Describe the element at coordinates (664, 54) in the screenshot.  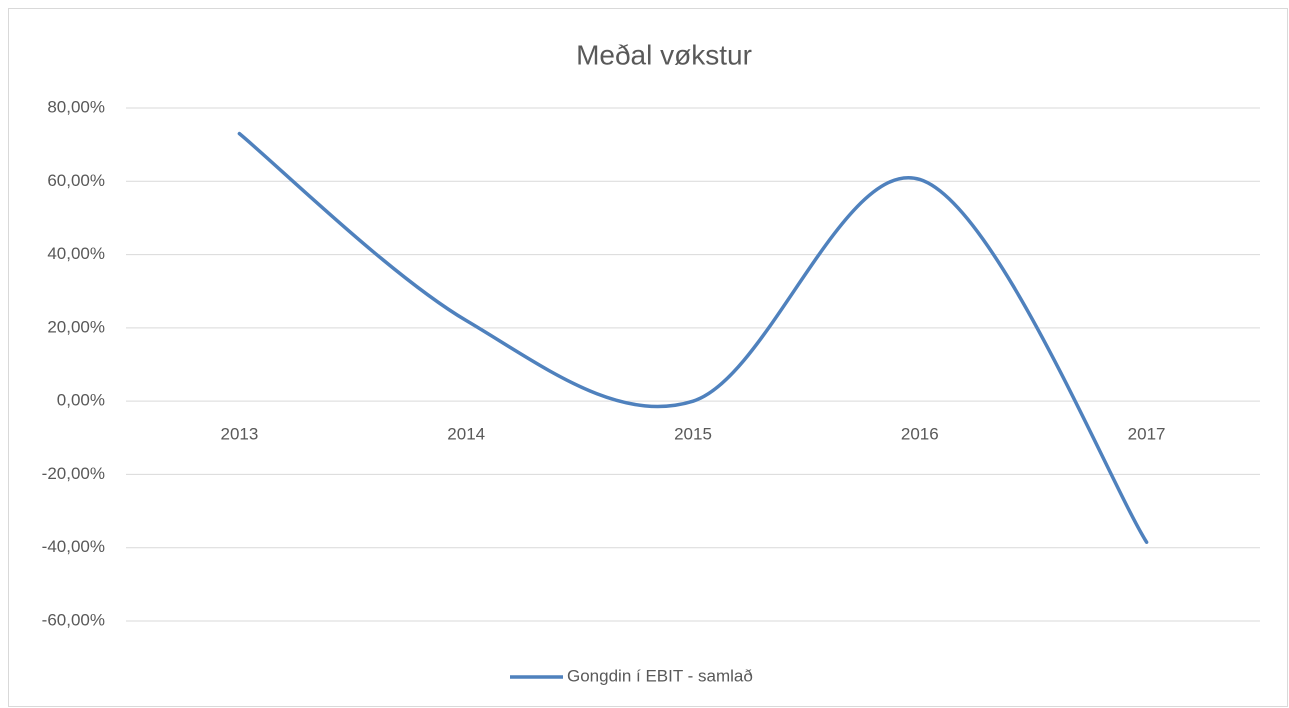
I see `chart-title: Meðal vøkstur` at that location.